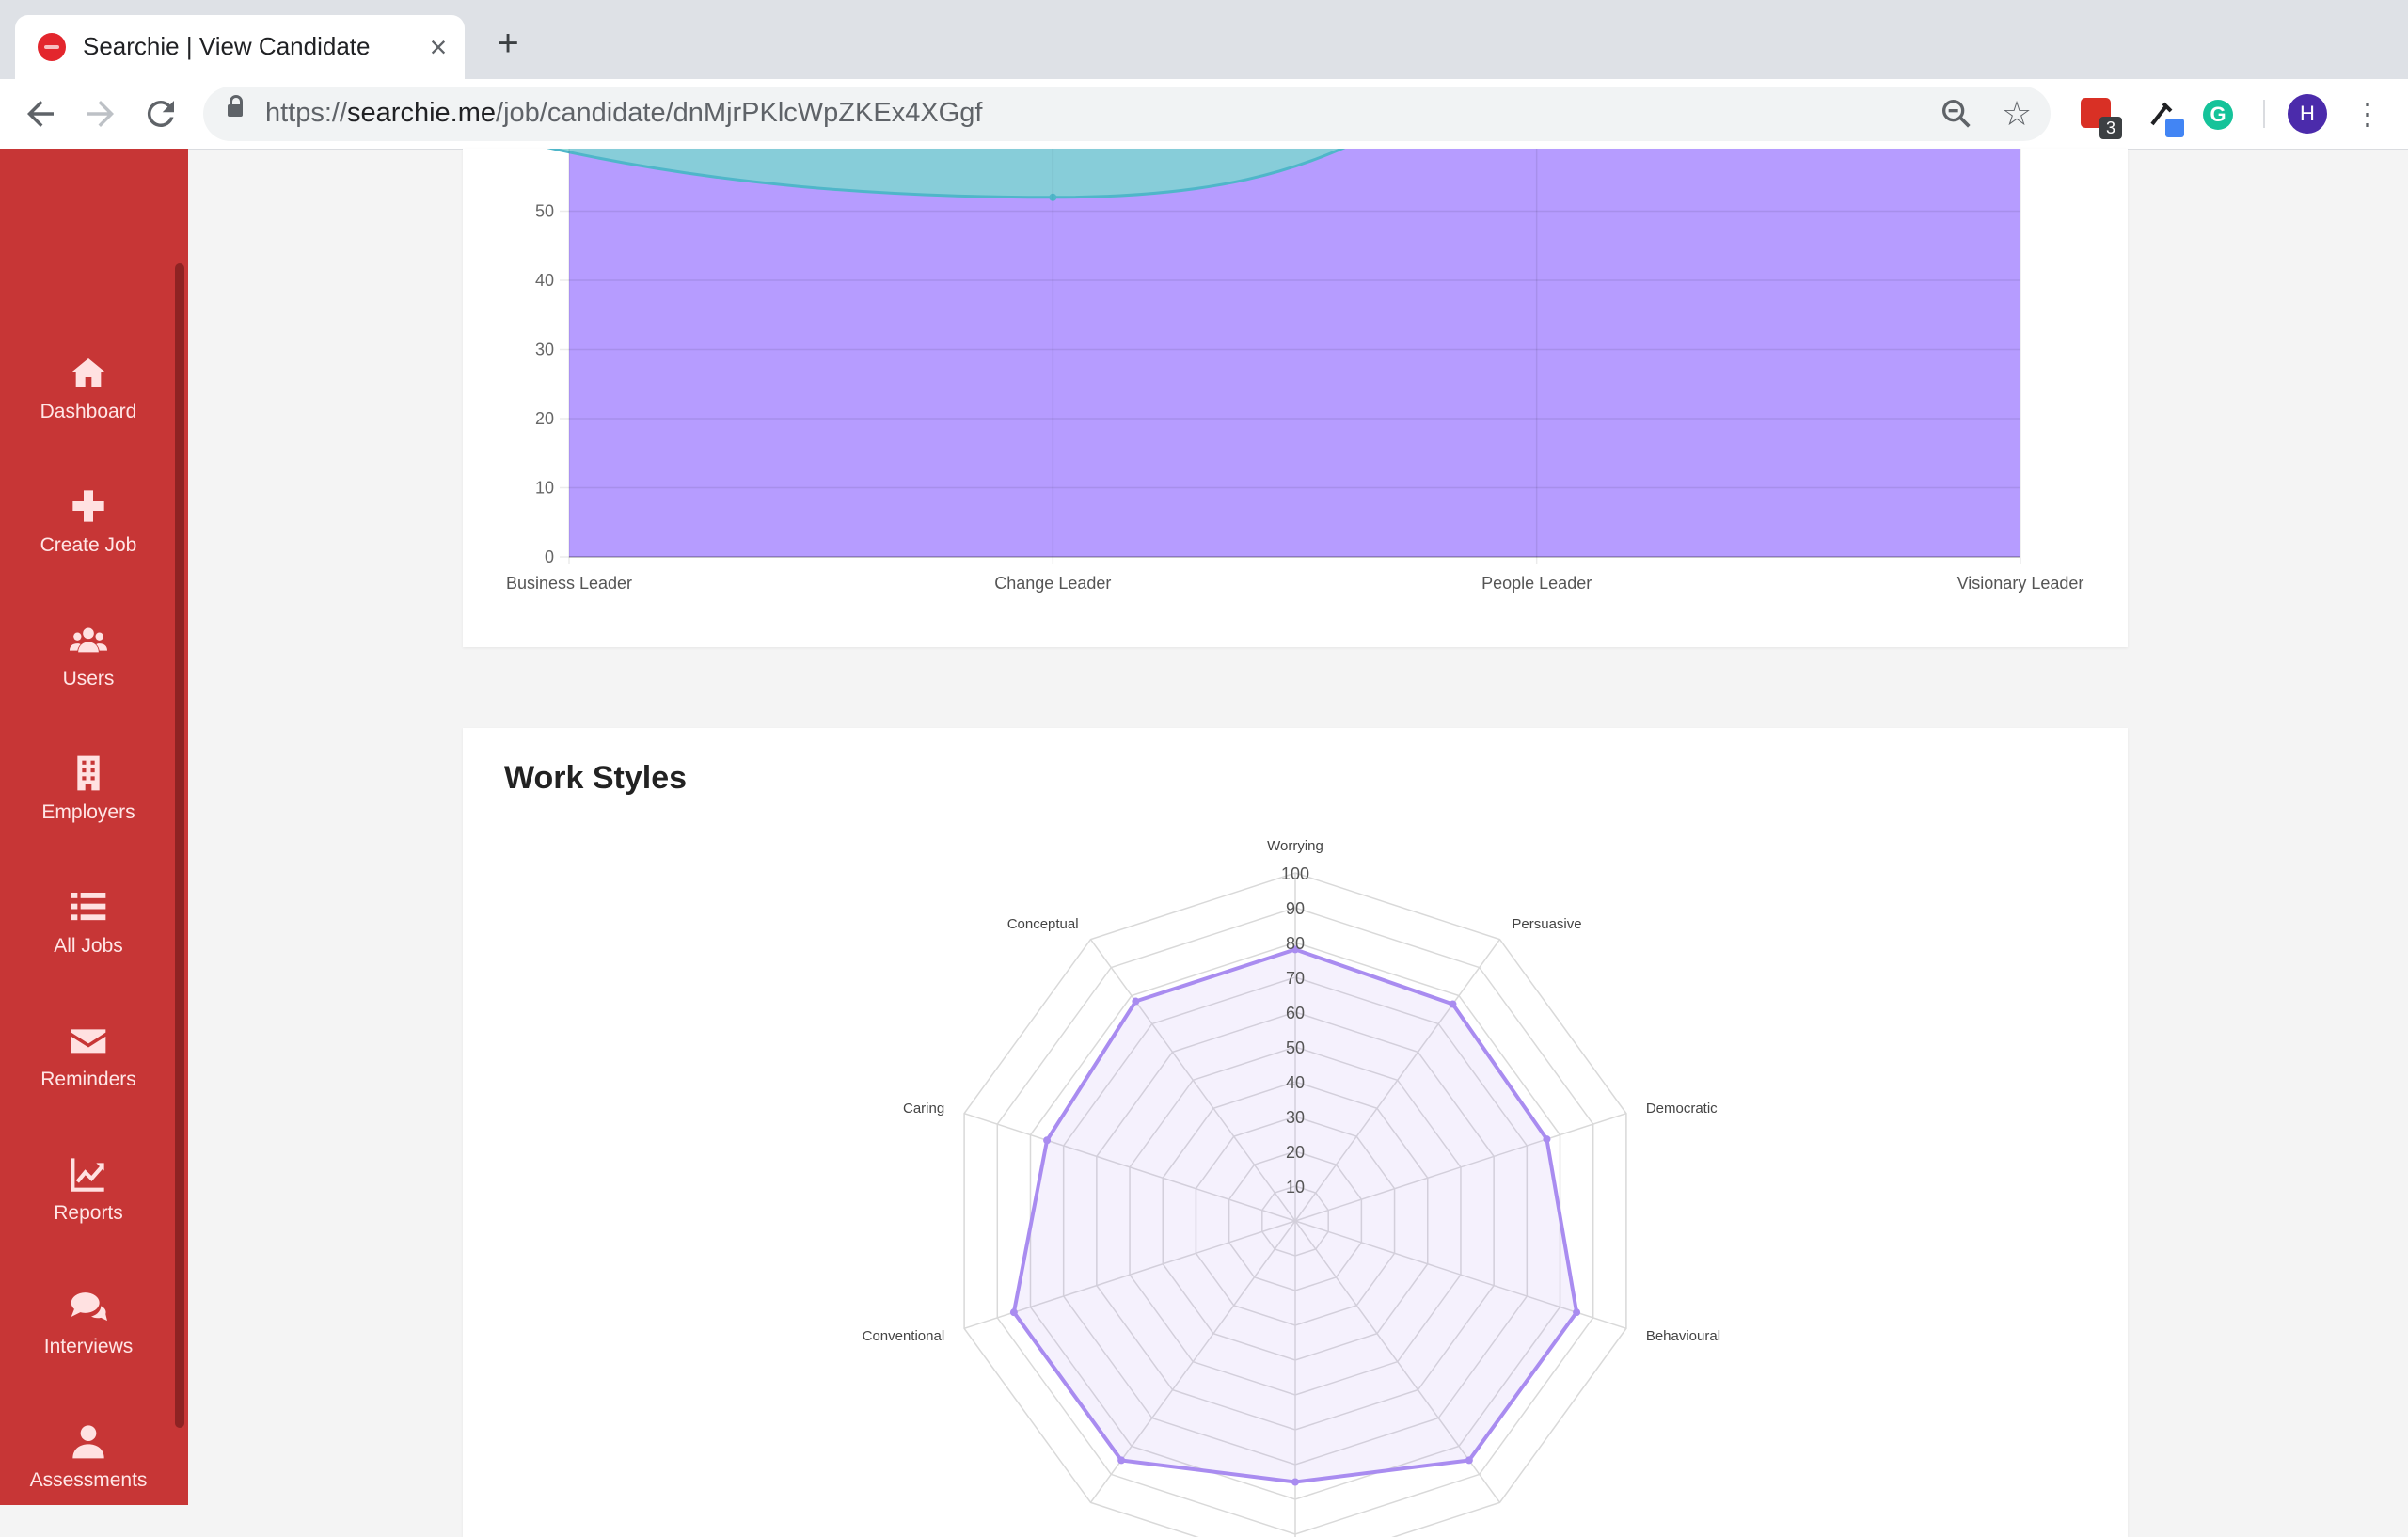 This screenshot has height=1537, width=2408. I want to click on bookmark-star-icon: ☆, so click(2017, 113).